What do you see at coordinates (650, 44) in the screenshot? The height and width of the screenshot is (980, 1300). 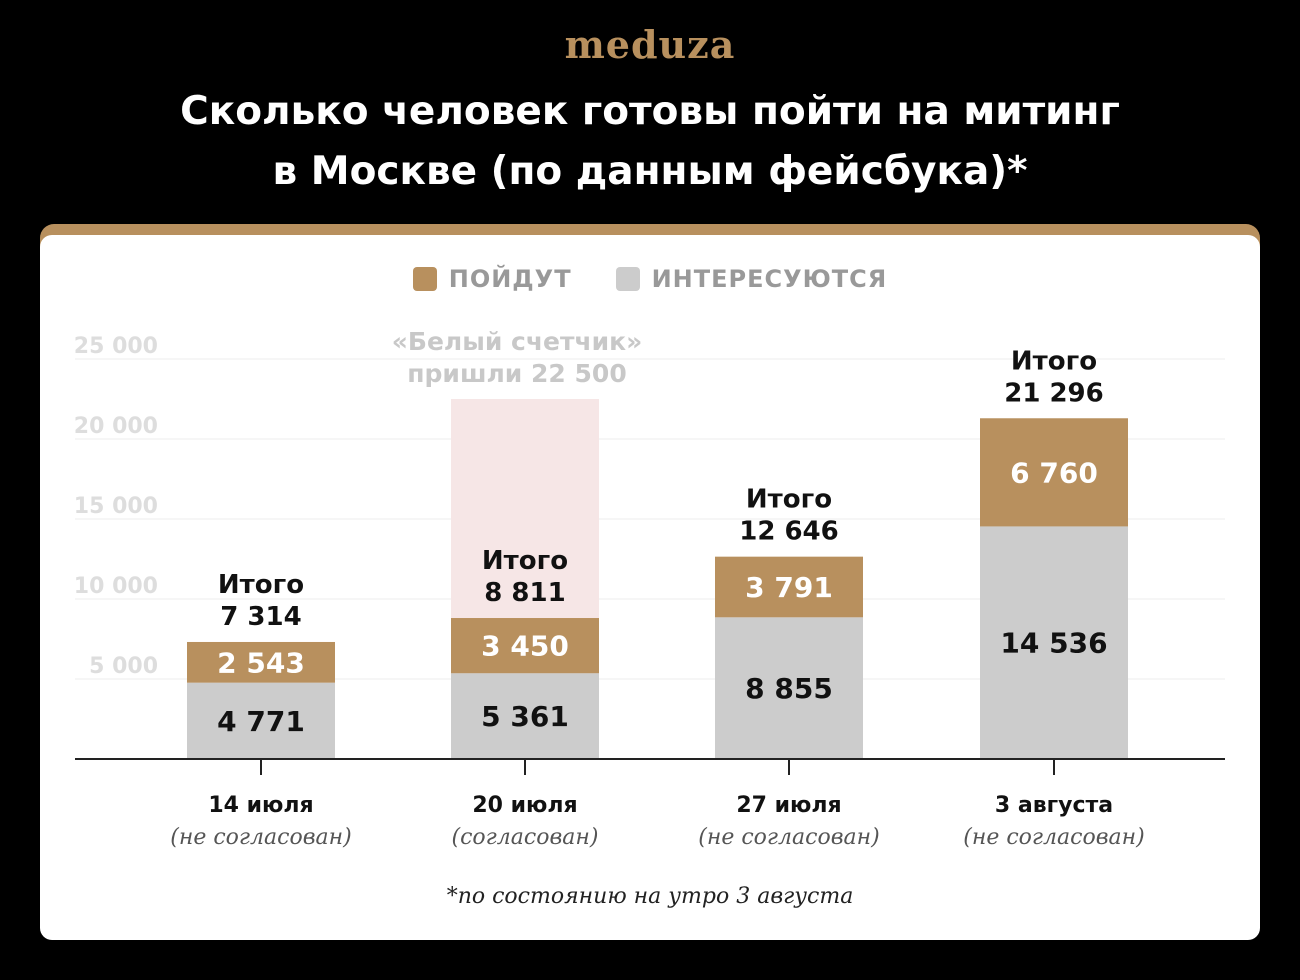 I see `meduza-logo: meduza` at bounding box center [650, 44].